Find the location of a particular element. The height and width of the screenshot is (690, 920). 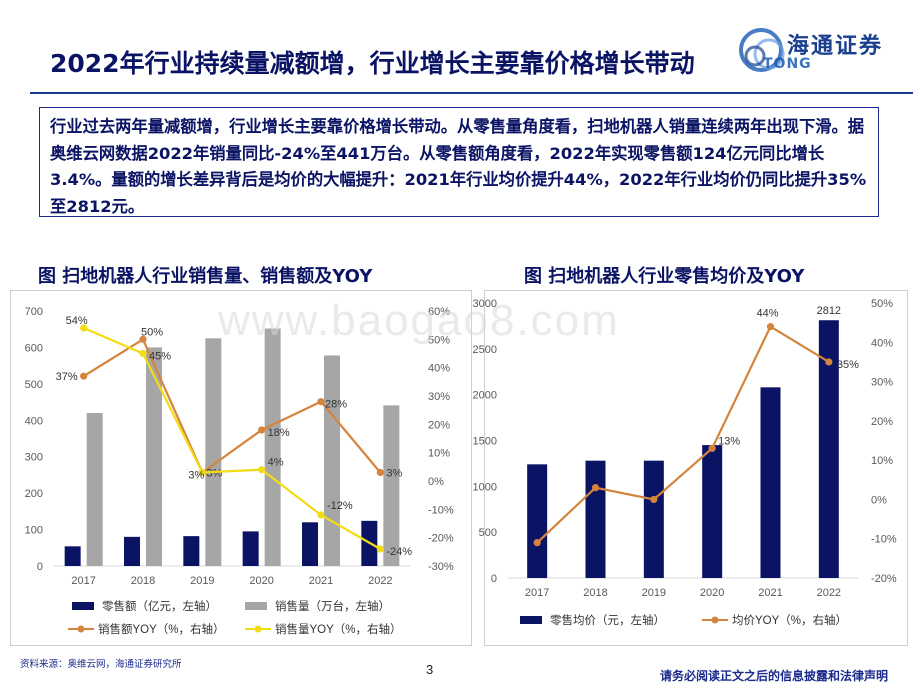

c1-y2-tick: -30% is located at coordinates (441, 567).